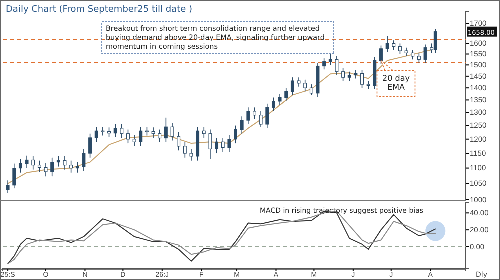 The width and height of the screenshot is (500, 280). What do you see at coordinates (99, 10) in the screenshot?
I see `chart-title: Daily Chart (From September25 till date )` at bounding box center [99, 10].